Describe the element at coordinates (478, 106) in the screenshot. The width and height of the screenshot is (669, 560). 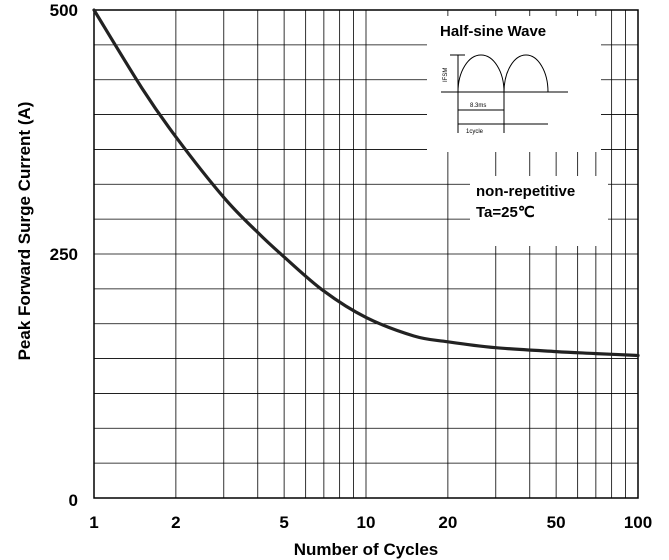
I see `inset-period-label: 8.3ms` at that location.